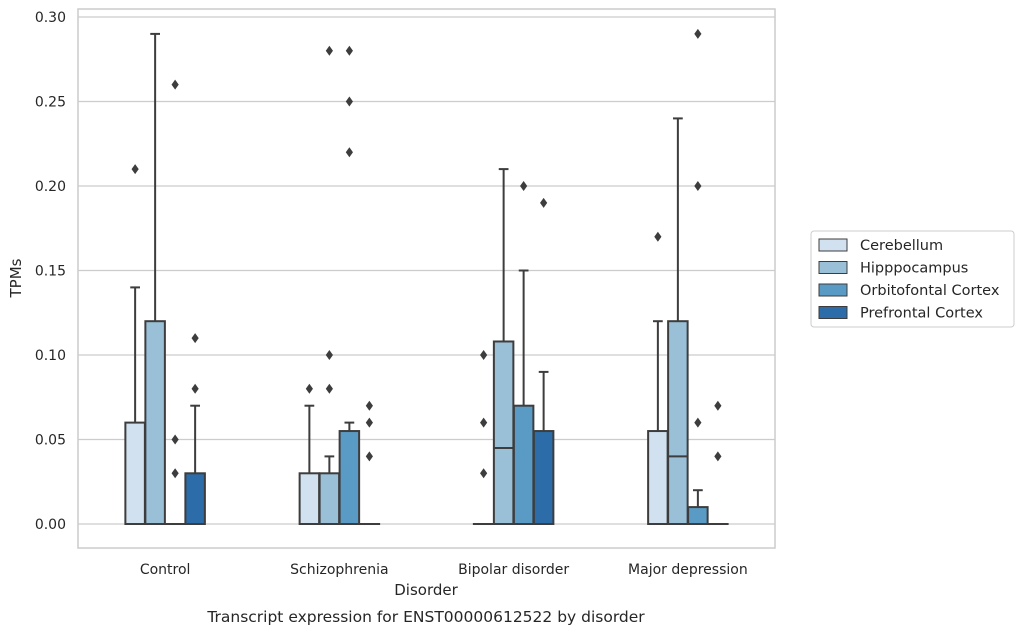  Describe the element at coordinates (50, 441) in the screenshot. I see `y-tick-label: 0.05` at that location.